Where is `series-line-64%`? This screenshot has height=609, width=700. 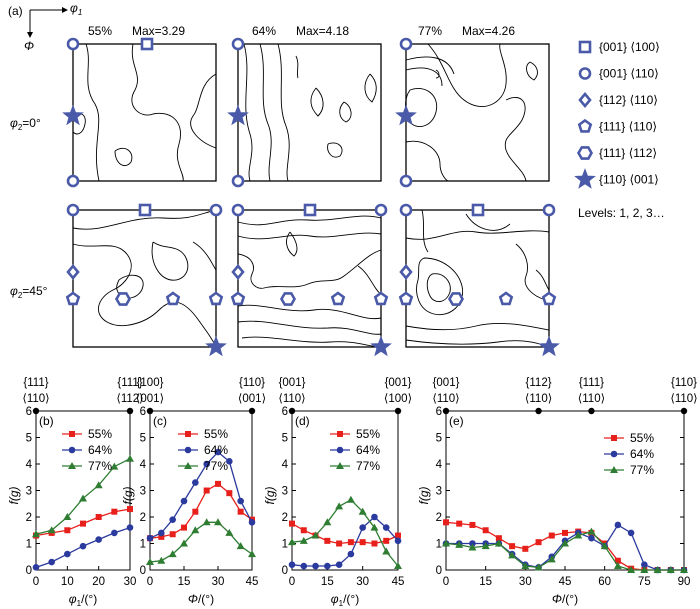
series-line-64% is located at coordinates (201, 495).